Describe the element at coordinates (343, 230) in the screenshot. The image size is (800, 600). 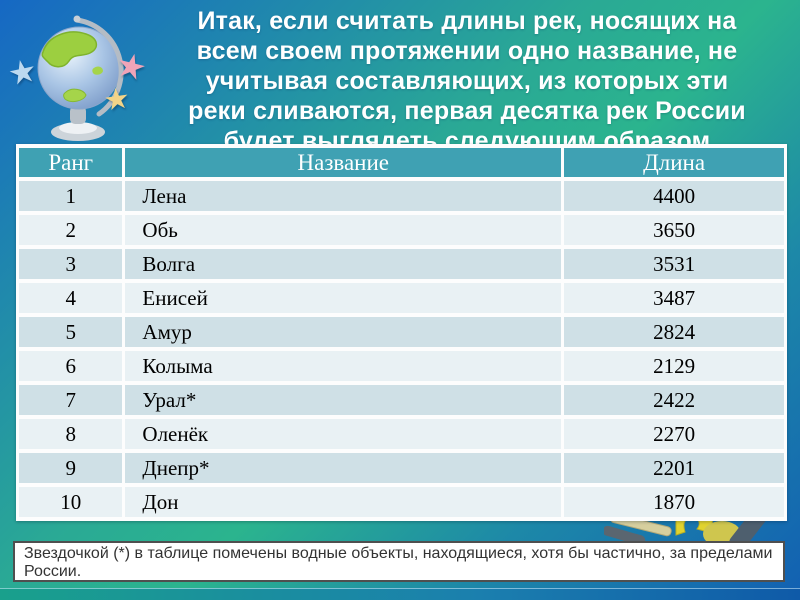
I see `river-name-cell: Обь` at that location.